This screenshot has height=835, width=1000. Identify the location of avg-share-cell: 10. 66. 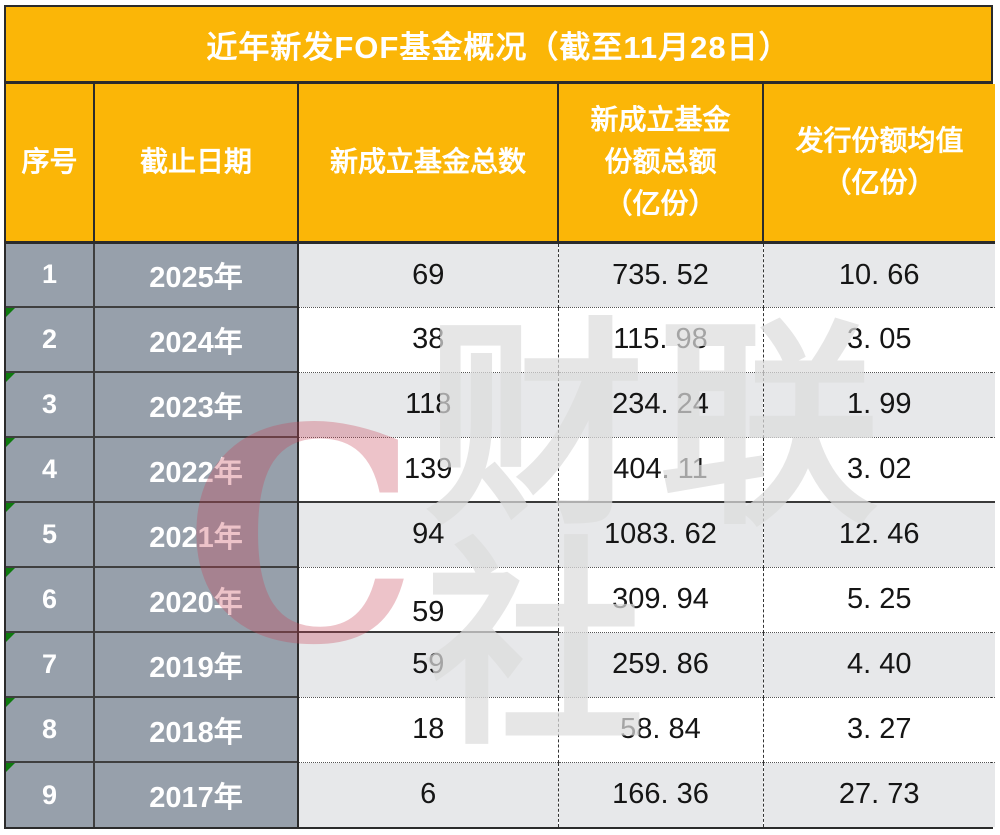
(878, 274).